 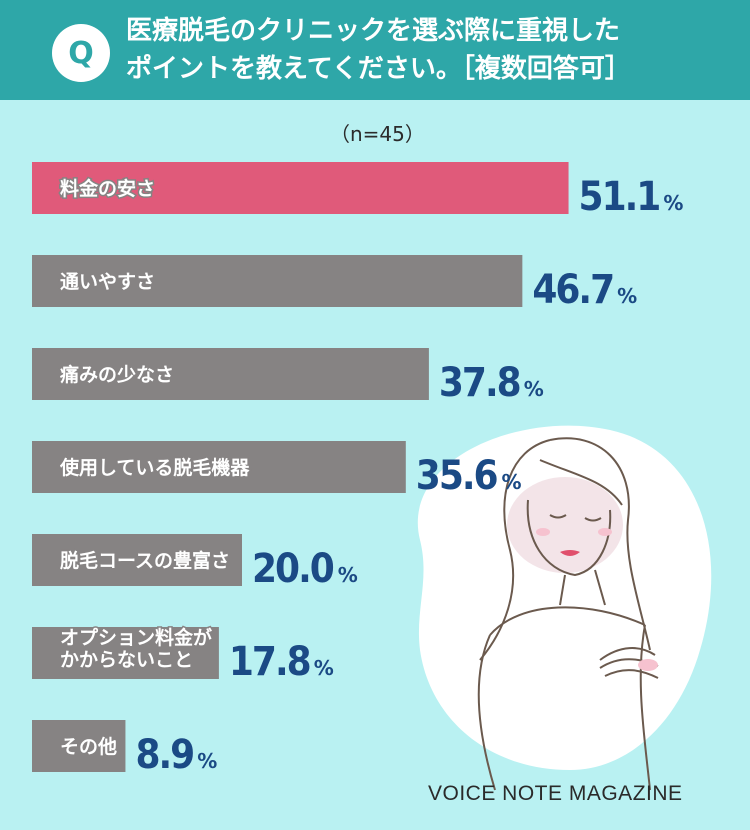 What do you see at coordinates (145, 560) in the screenshot?
I see `category-label: 脱毛コースの豊富さ` at bounding box center [145, 560].